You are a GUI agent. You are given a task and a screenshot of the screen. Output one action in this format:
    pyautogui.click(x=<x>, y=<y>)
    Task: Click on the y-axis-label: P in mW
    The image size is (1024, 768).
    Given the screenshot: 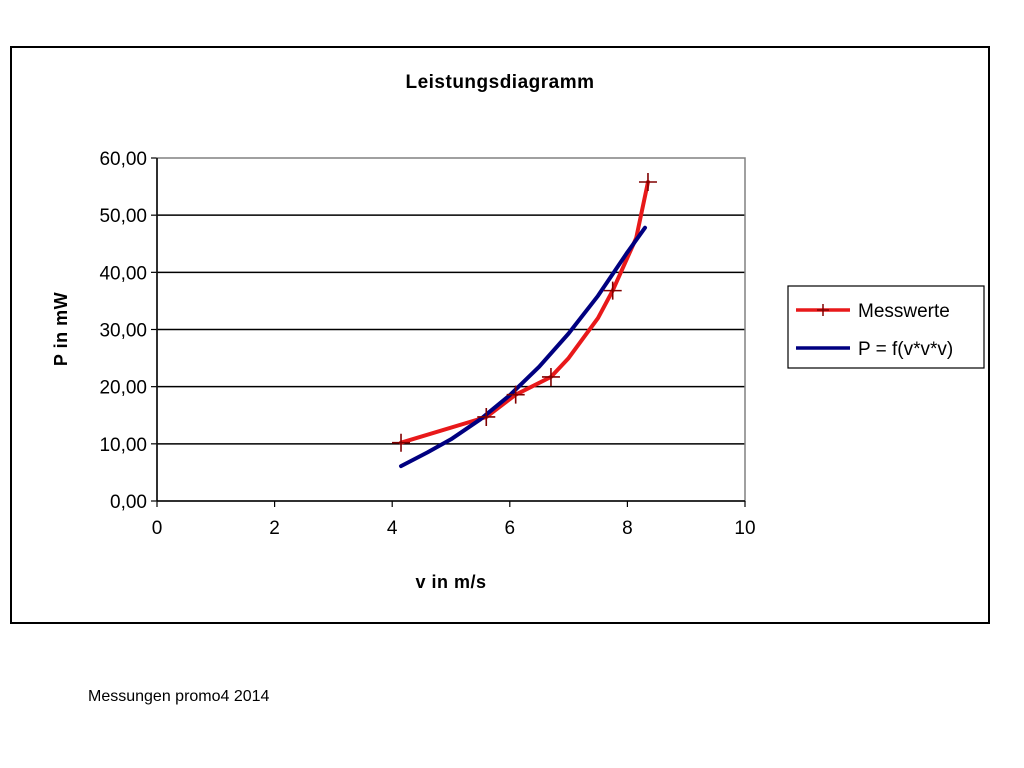 What is the action you would take?
    pyautogui.click(x=61, y=329)
    